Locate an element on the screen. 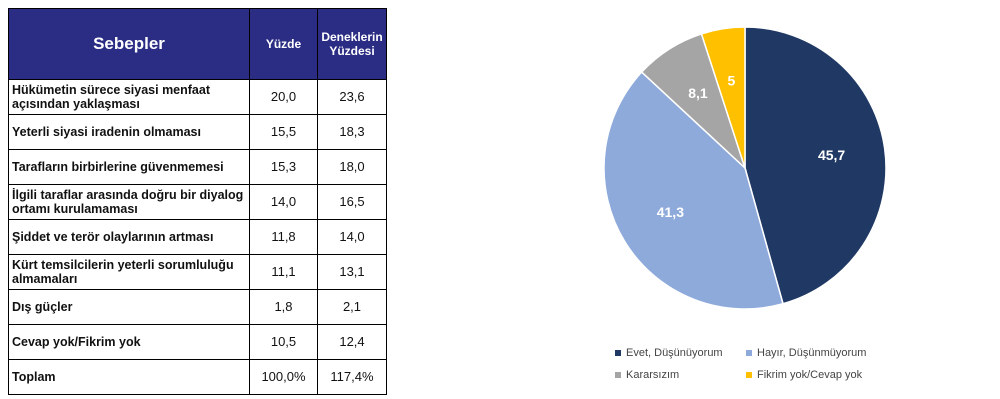  header-cell: Sebepler is located at coordinates (129, 44).